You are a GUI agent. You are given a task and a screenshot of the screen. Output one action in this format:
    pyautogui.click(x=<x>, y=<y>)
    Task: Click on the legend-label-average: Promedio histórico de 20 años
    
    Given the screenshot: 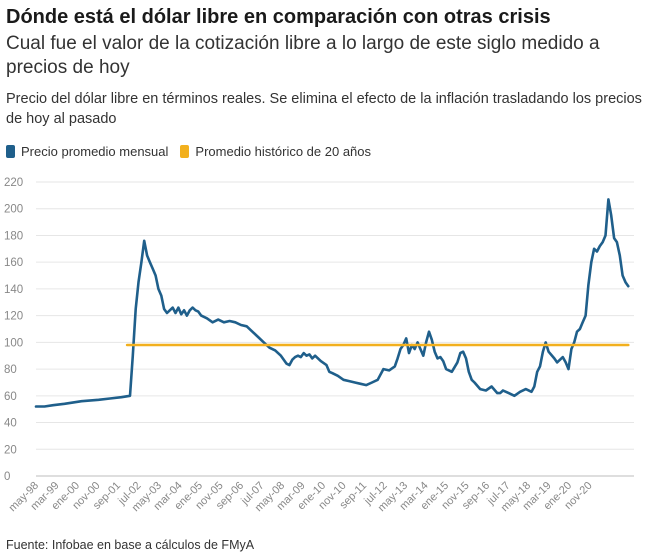 What is the action you would take?
    pyautogui.click(x=283, y=151)
    